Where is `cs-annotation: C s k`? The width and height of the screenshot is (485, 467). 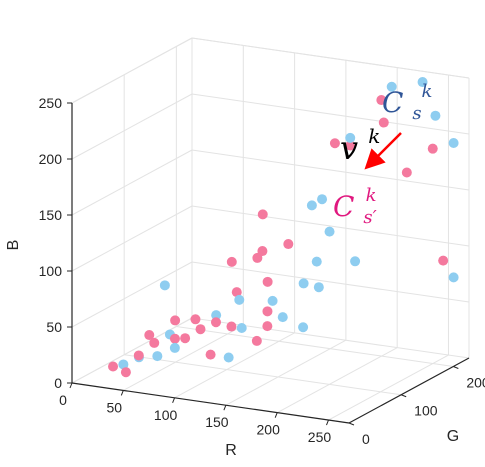
cs-annotation: C s k is located at coordinates (407, 103).